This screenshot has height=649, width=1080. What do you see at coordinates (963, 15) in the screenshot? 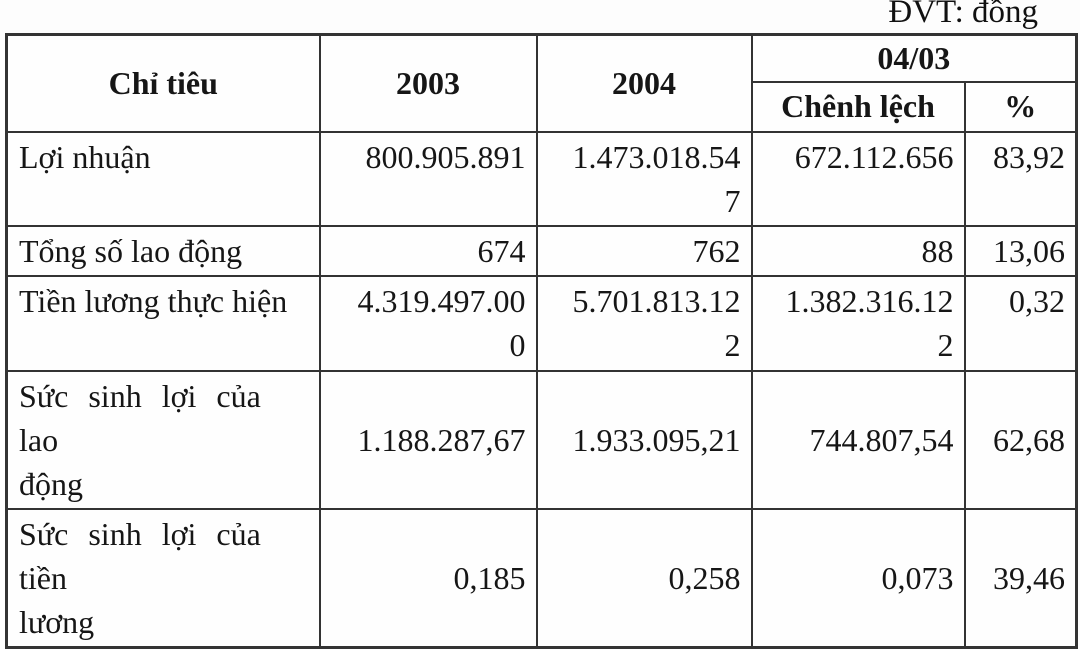
I see `unit-of-measure-label: ĐVT: đồng` at bounding box center [963, 15].